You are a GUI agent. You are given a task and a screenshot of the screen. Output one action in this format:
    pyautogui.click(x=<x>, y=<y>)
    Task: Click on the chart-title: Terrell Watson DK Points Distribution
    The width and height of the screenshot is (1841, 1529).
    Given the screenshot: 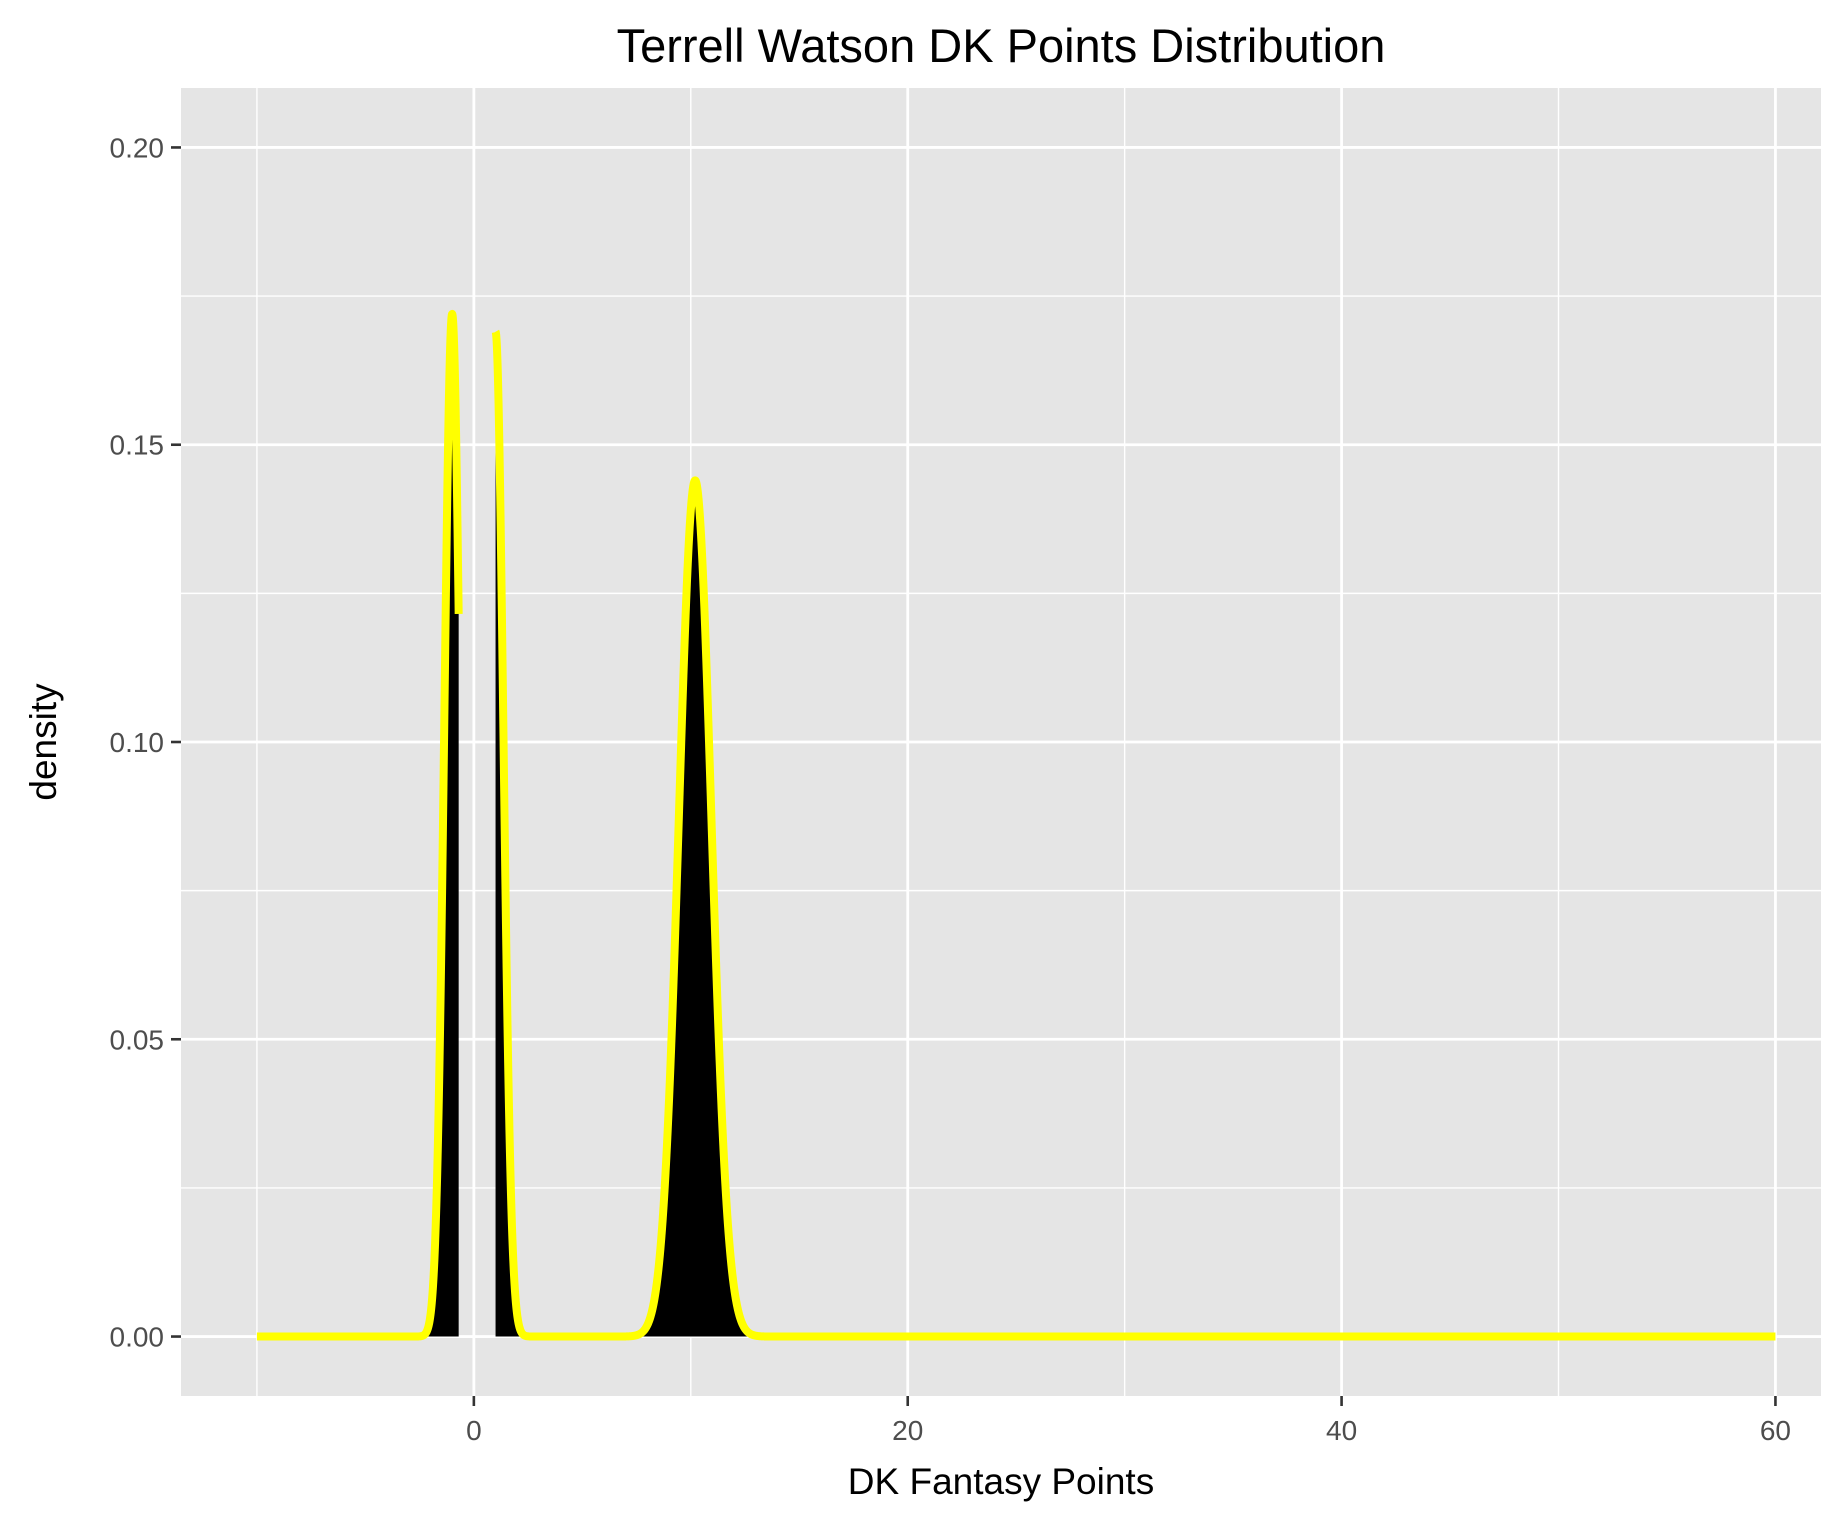 What is the action you would take?
    pyautogui.click(x=1001, y=45)
    